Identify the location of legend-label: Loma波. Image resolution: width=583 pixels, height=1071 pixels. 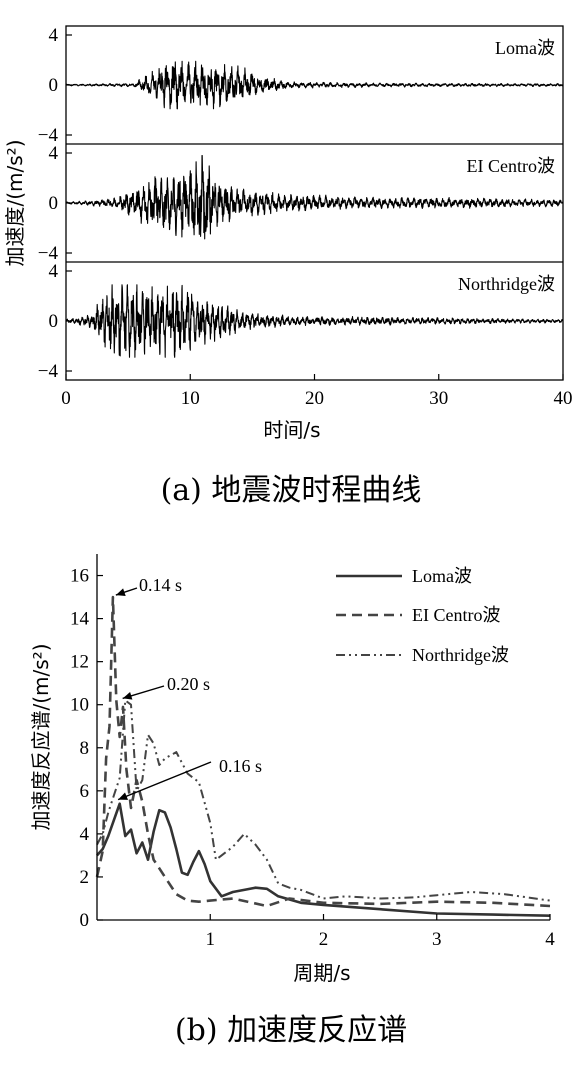
(442, 576).